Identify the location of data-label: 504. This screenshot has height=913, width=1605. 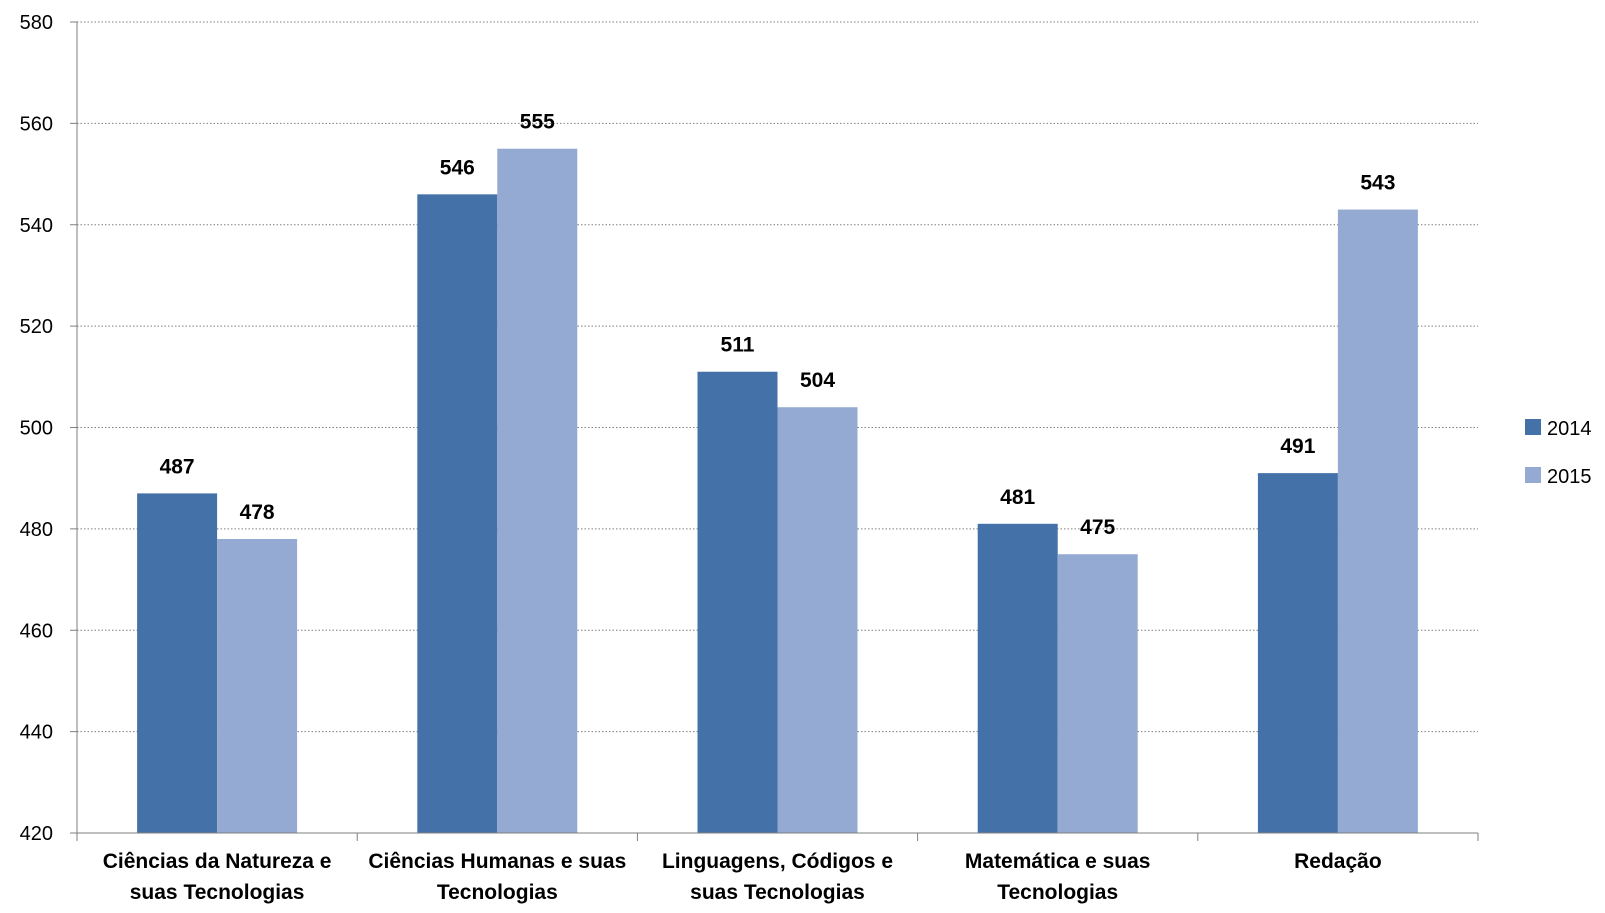
(817, 380).